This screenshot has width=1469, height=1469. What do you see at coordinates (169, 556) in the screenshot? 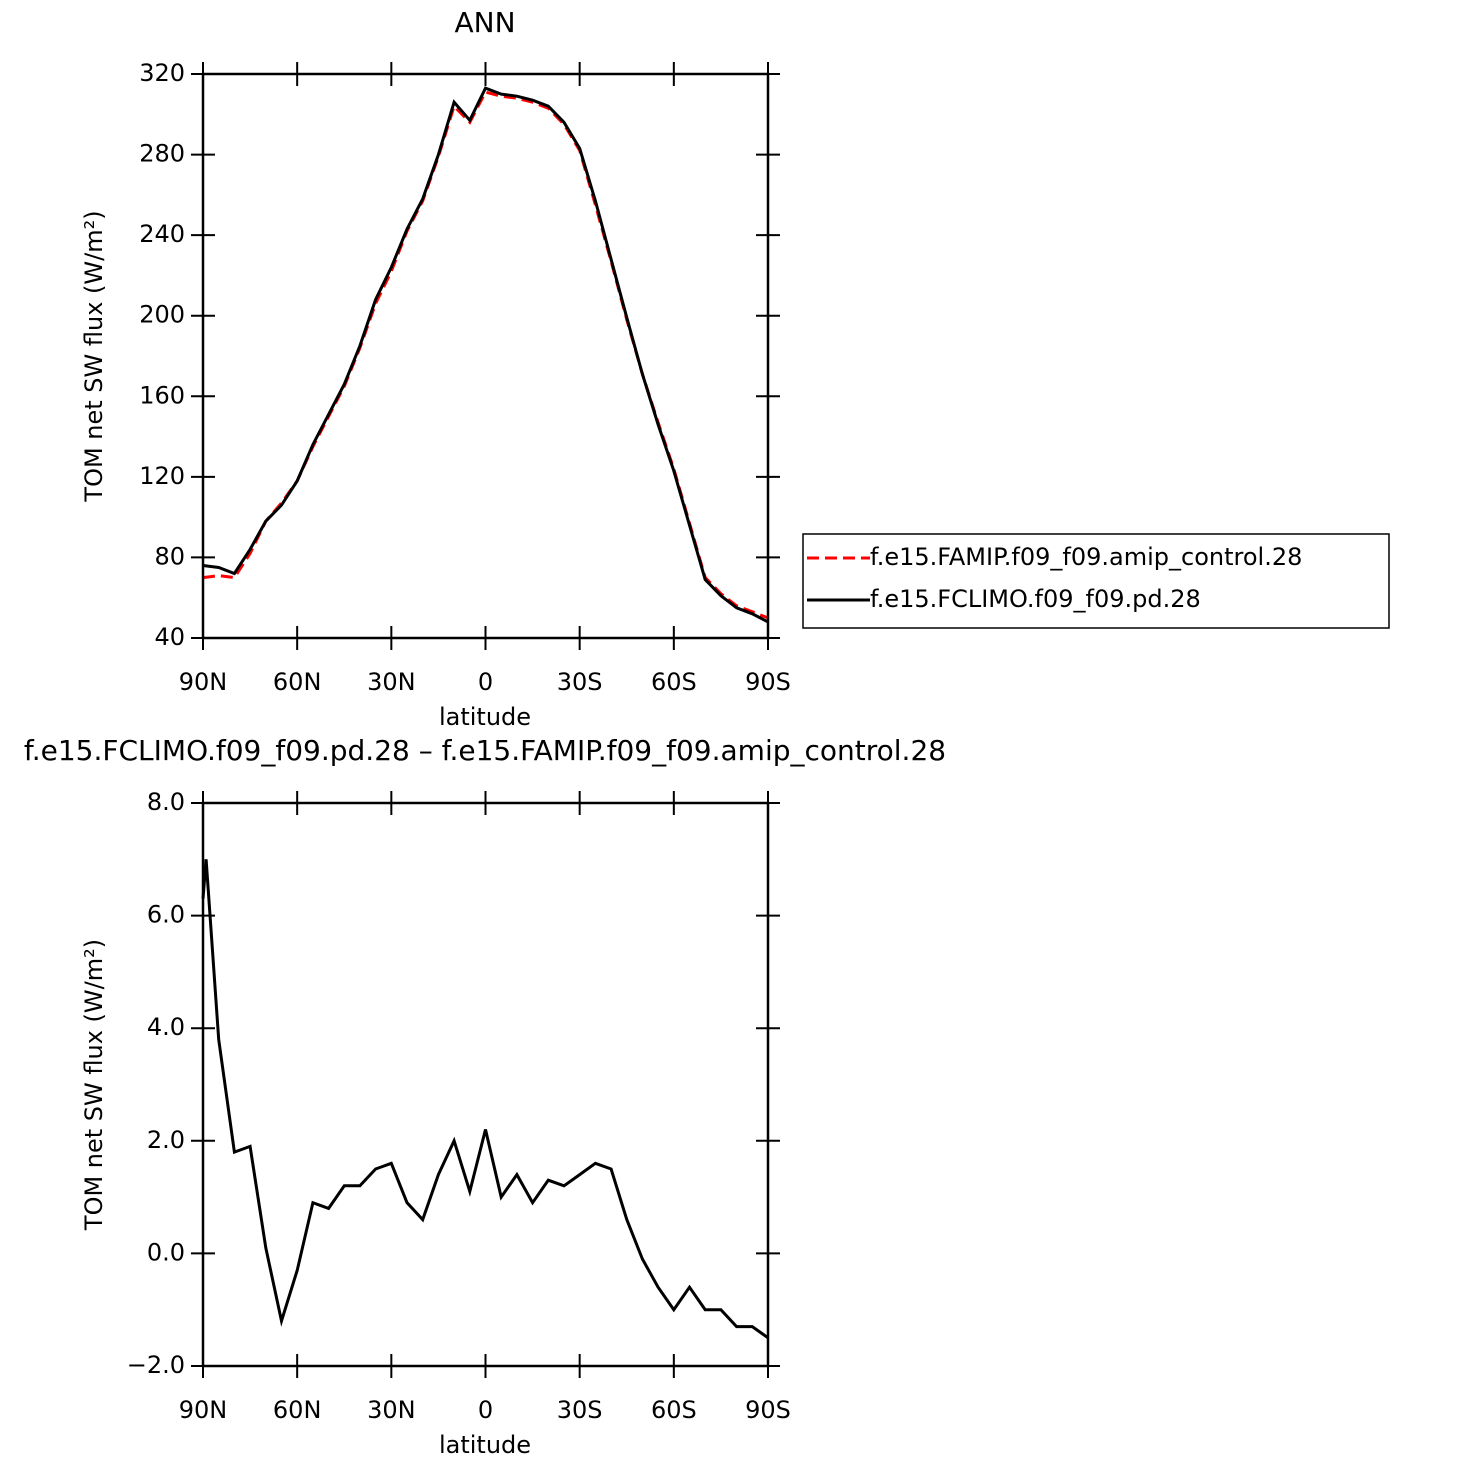
I see `y-tick-label: 80` at bounding box center [169, 556].